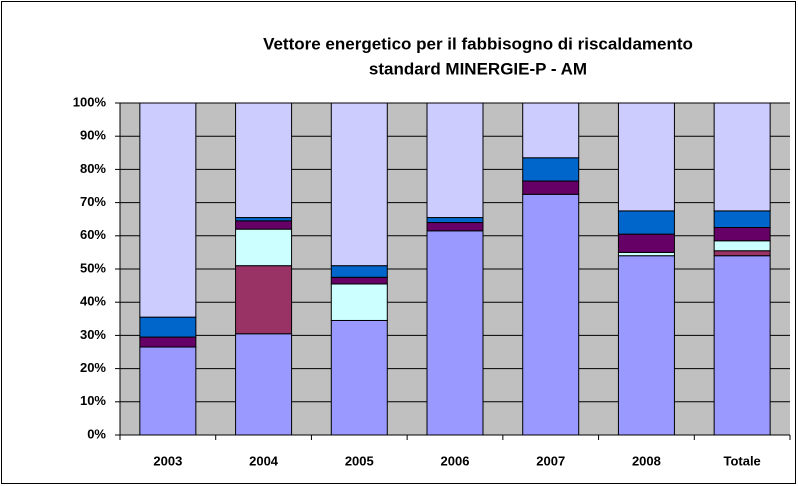  I want to click on x-tick-label: 2003, so click(167, 460).